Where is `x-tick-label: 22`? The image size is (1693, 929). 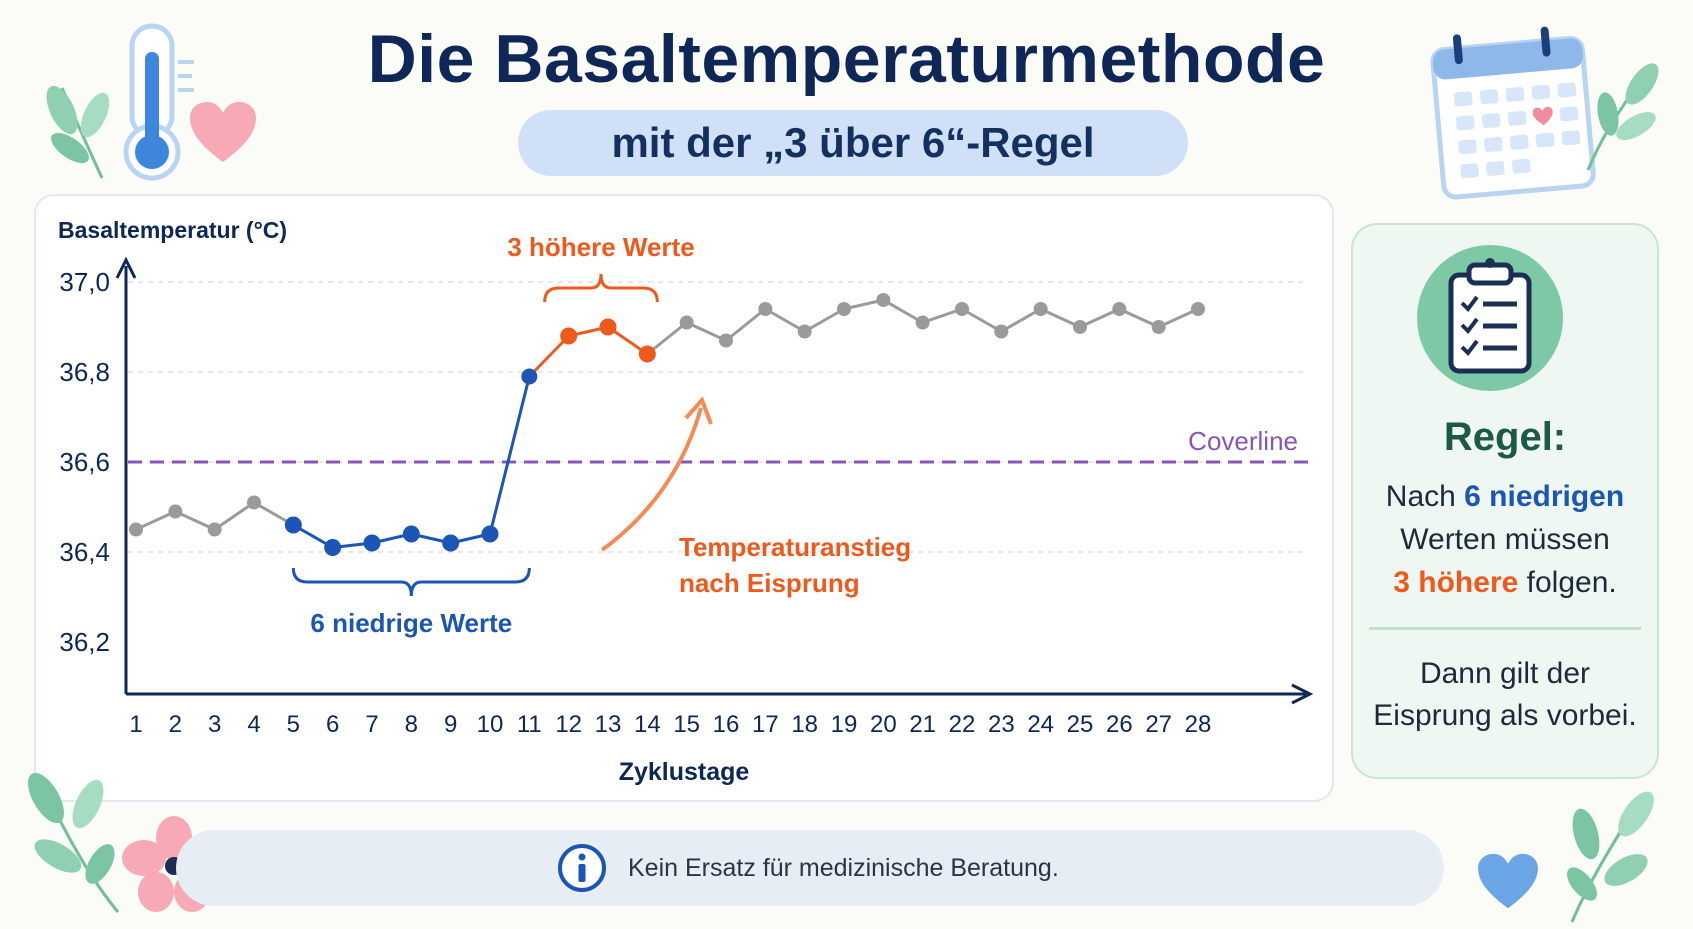
x-tick-label: 22 is located at coordinates (962, 724).